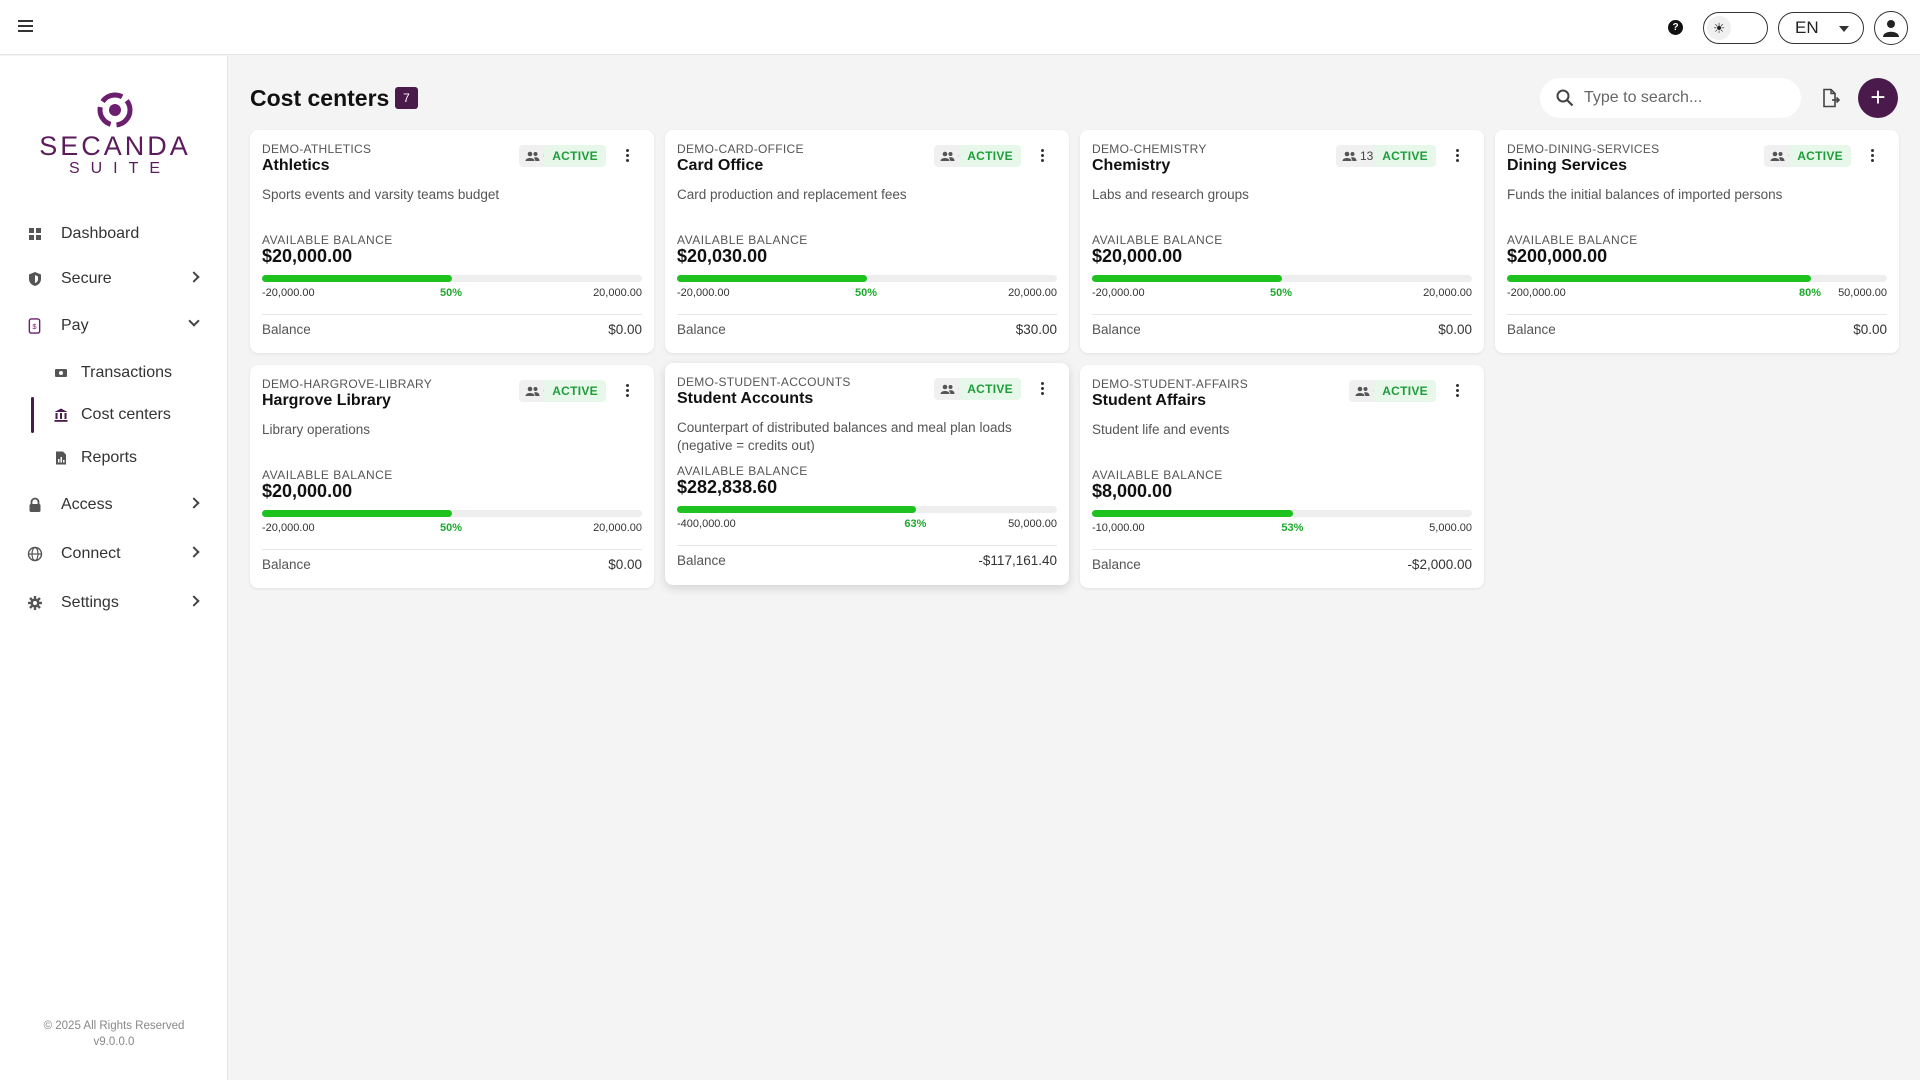 The image size is (1920, 1080). What do you see at coordinates (1017, 560) in the screenshot?
I see `balance-value: -$117,161.40` at bounding box center [1017, 560].